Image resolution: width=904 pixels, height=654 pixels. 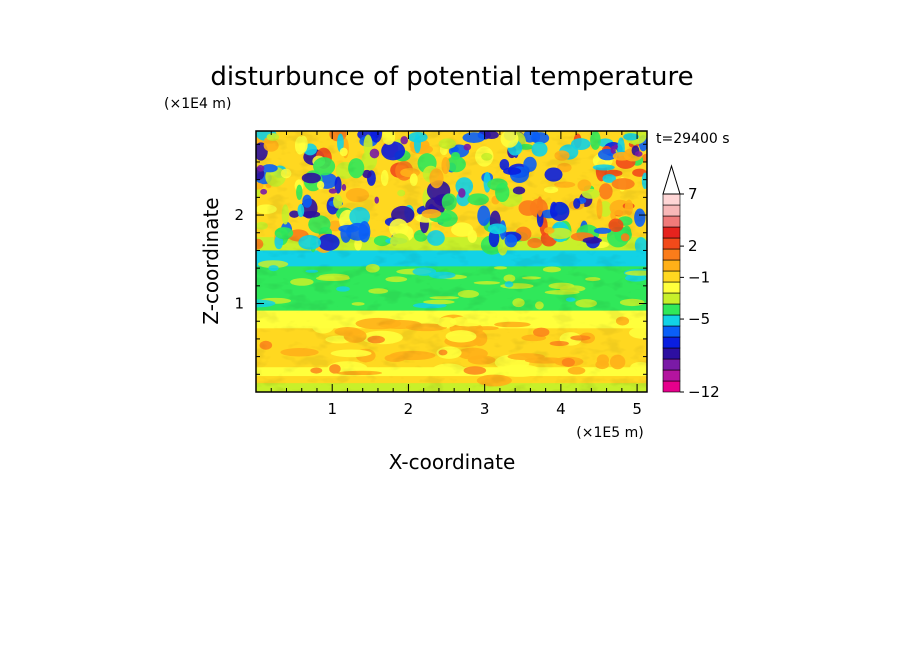 I want to click on x-tick-label: 2, so click(x=409, y=409).